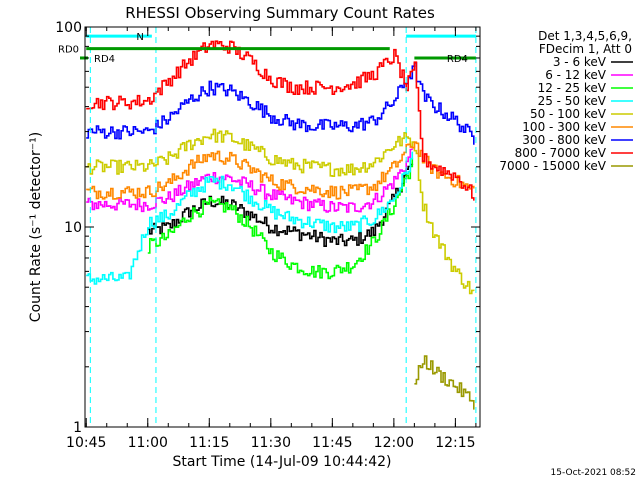  I want to click on legend-label-5: 50 - 100 keV, so click(568, 114).